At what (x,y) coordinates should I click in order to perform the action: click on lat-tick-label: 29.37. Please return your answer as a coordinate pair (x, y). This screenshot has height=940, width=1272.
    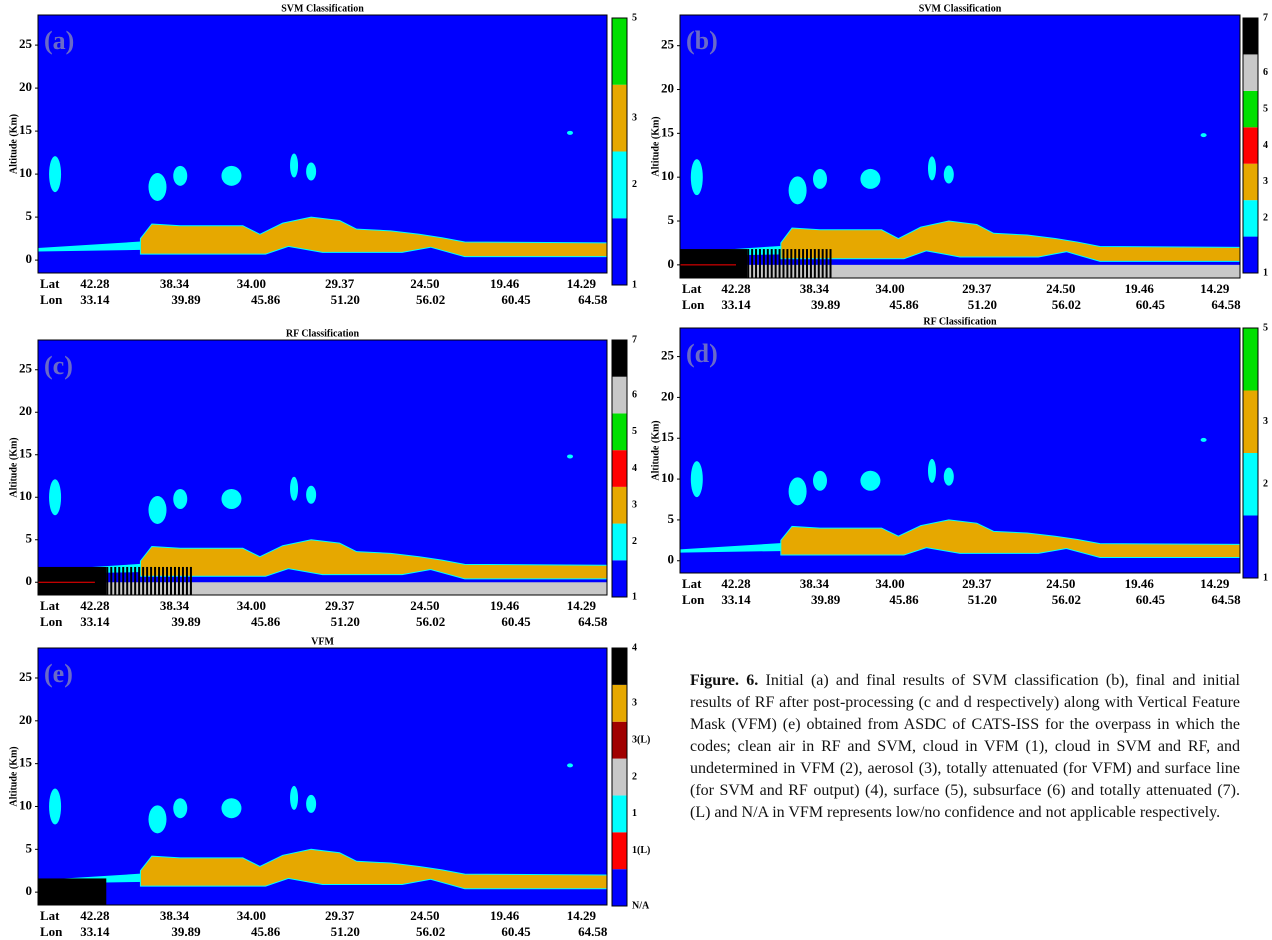
    Looking at the image, I should click on (977, 583).